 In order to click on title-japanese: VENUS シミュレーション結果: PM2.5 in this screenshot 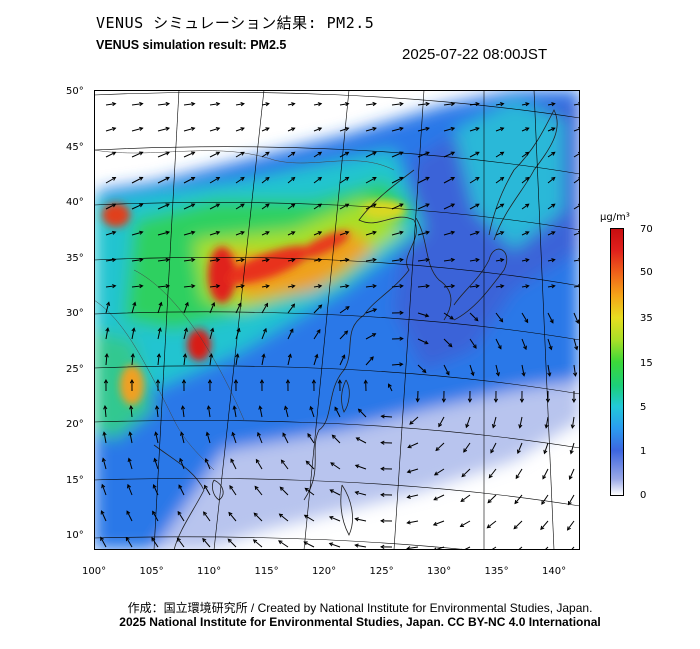, I will do `click(235, 23)`.